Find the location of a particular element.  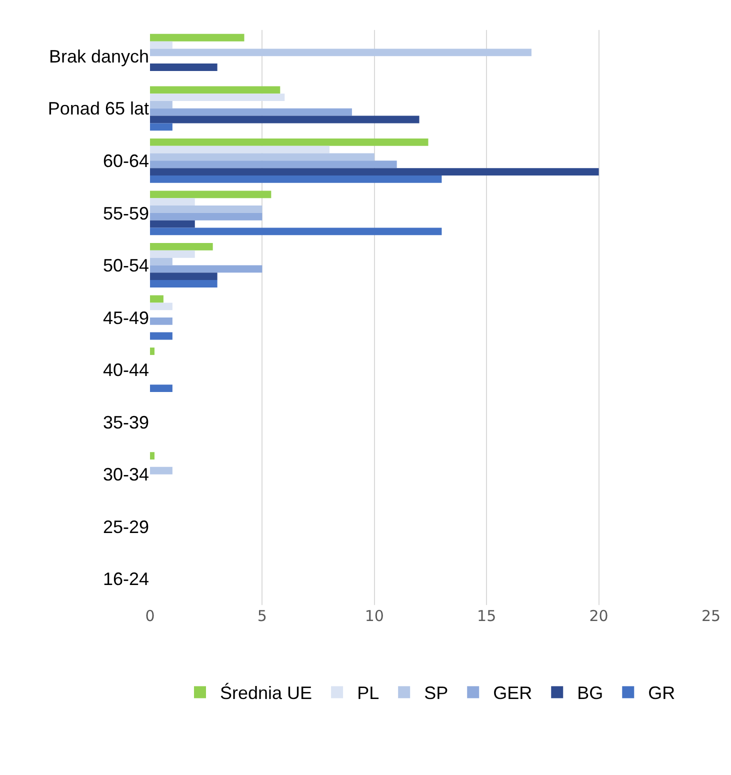

x-tick-label: 20 is located at coordinates (598, 616).